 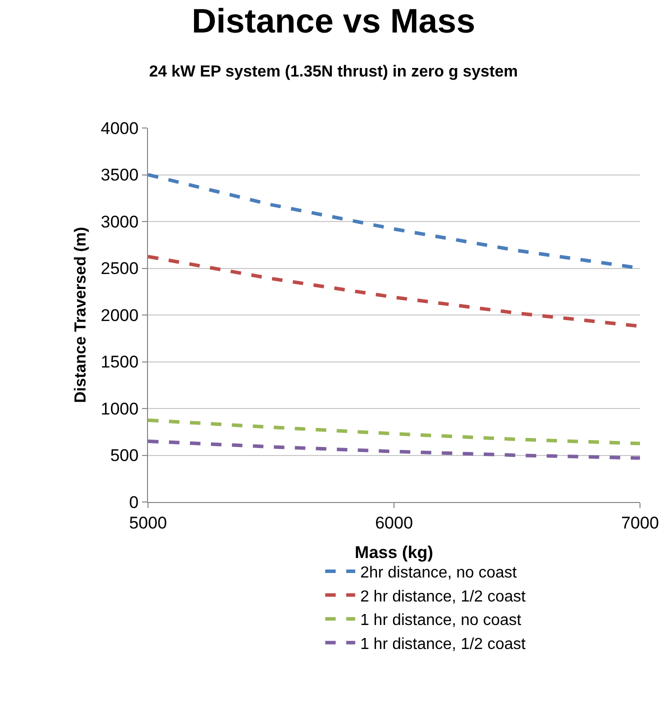 I want to click on y-tick-label: 4000, so click(x=119, y=128).